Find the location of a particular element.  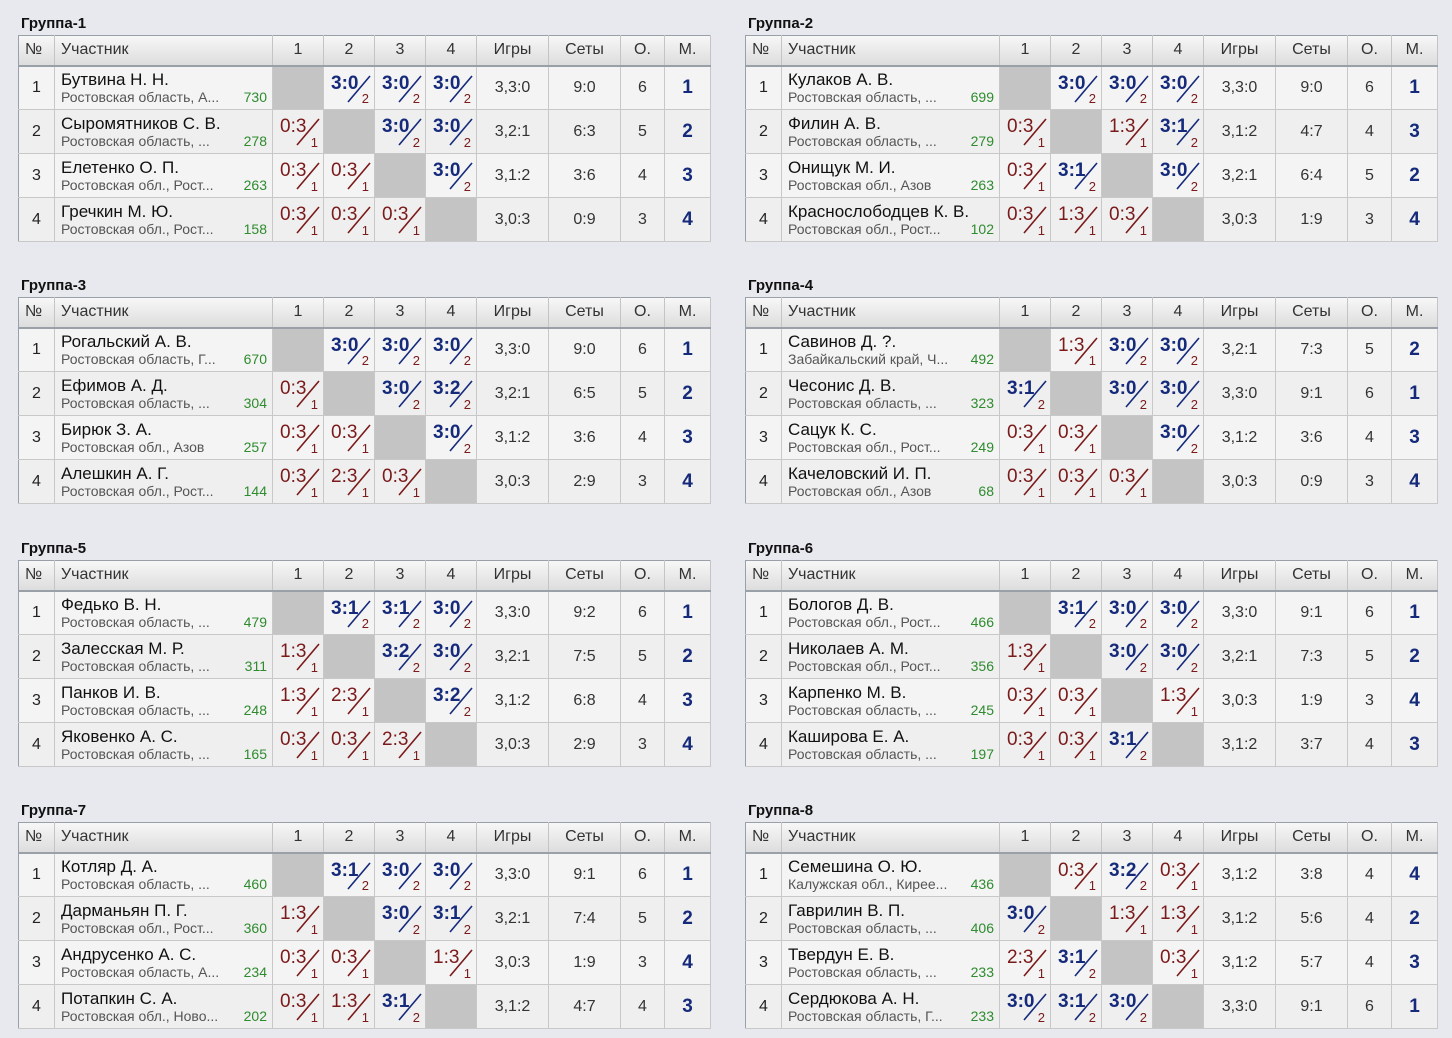

participant-cell: Сацук К. С. Ростовская обл., Рост... 249 is located at coordinates (890, 437).